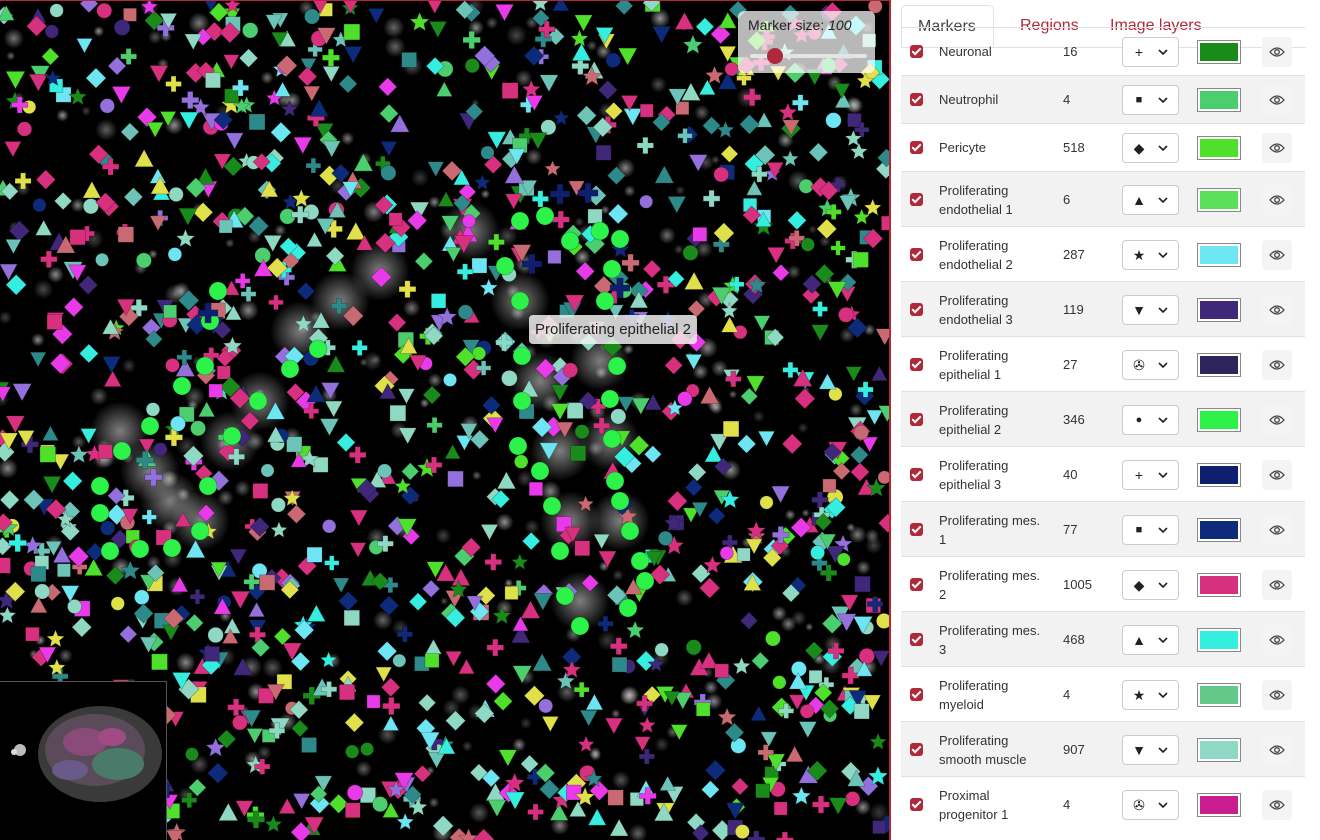  I want to click on minimap, so click(83, 760).